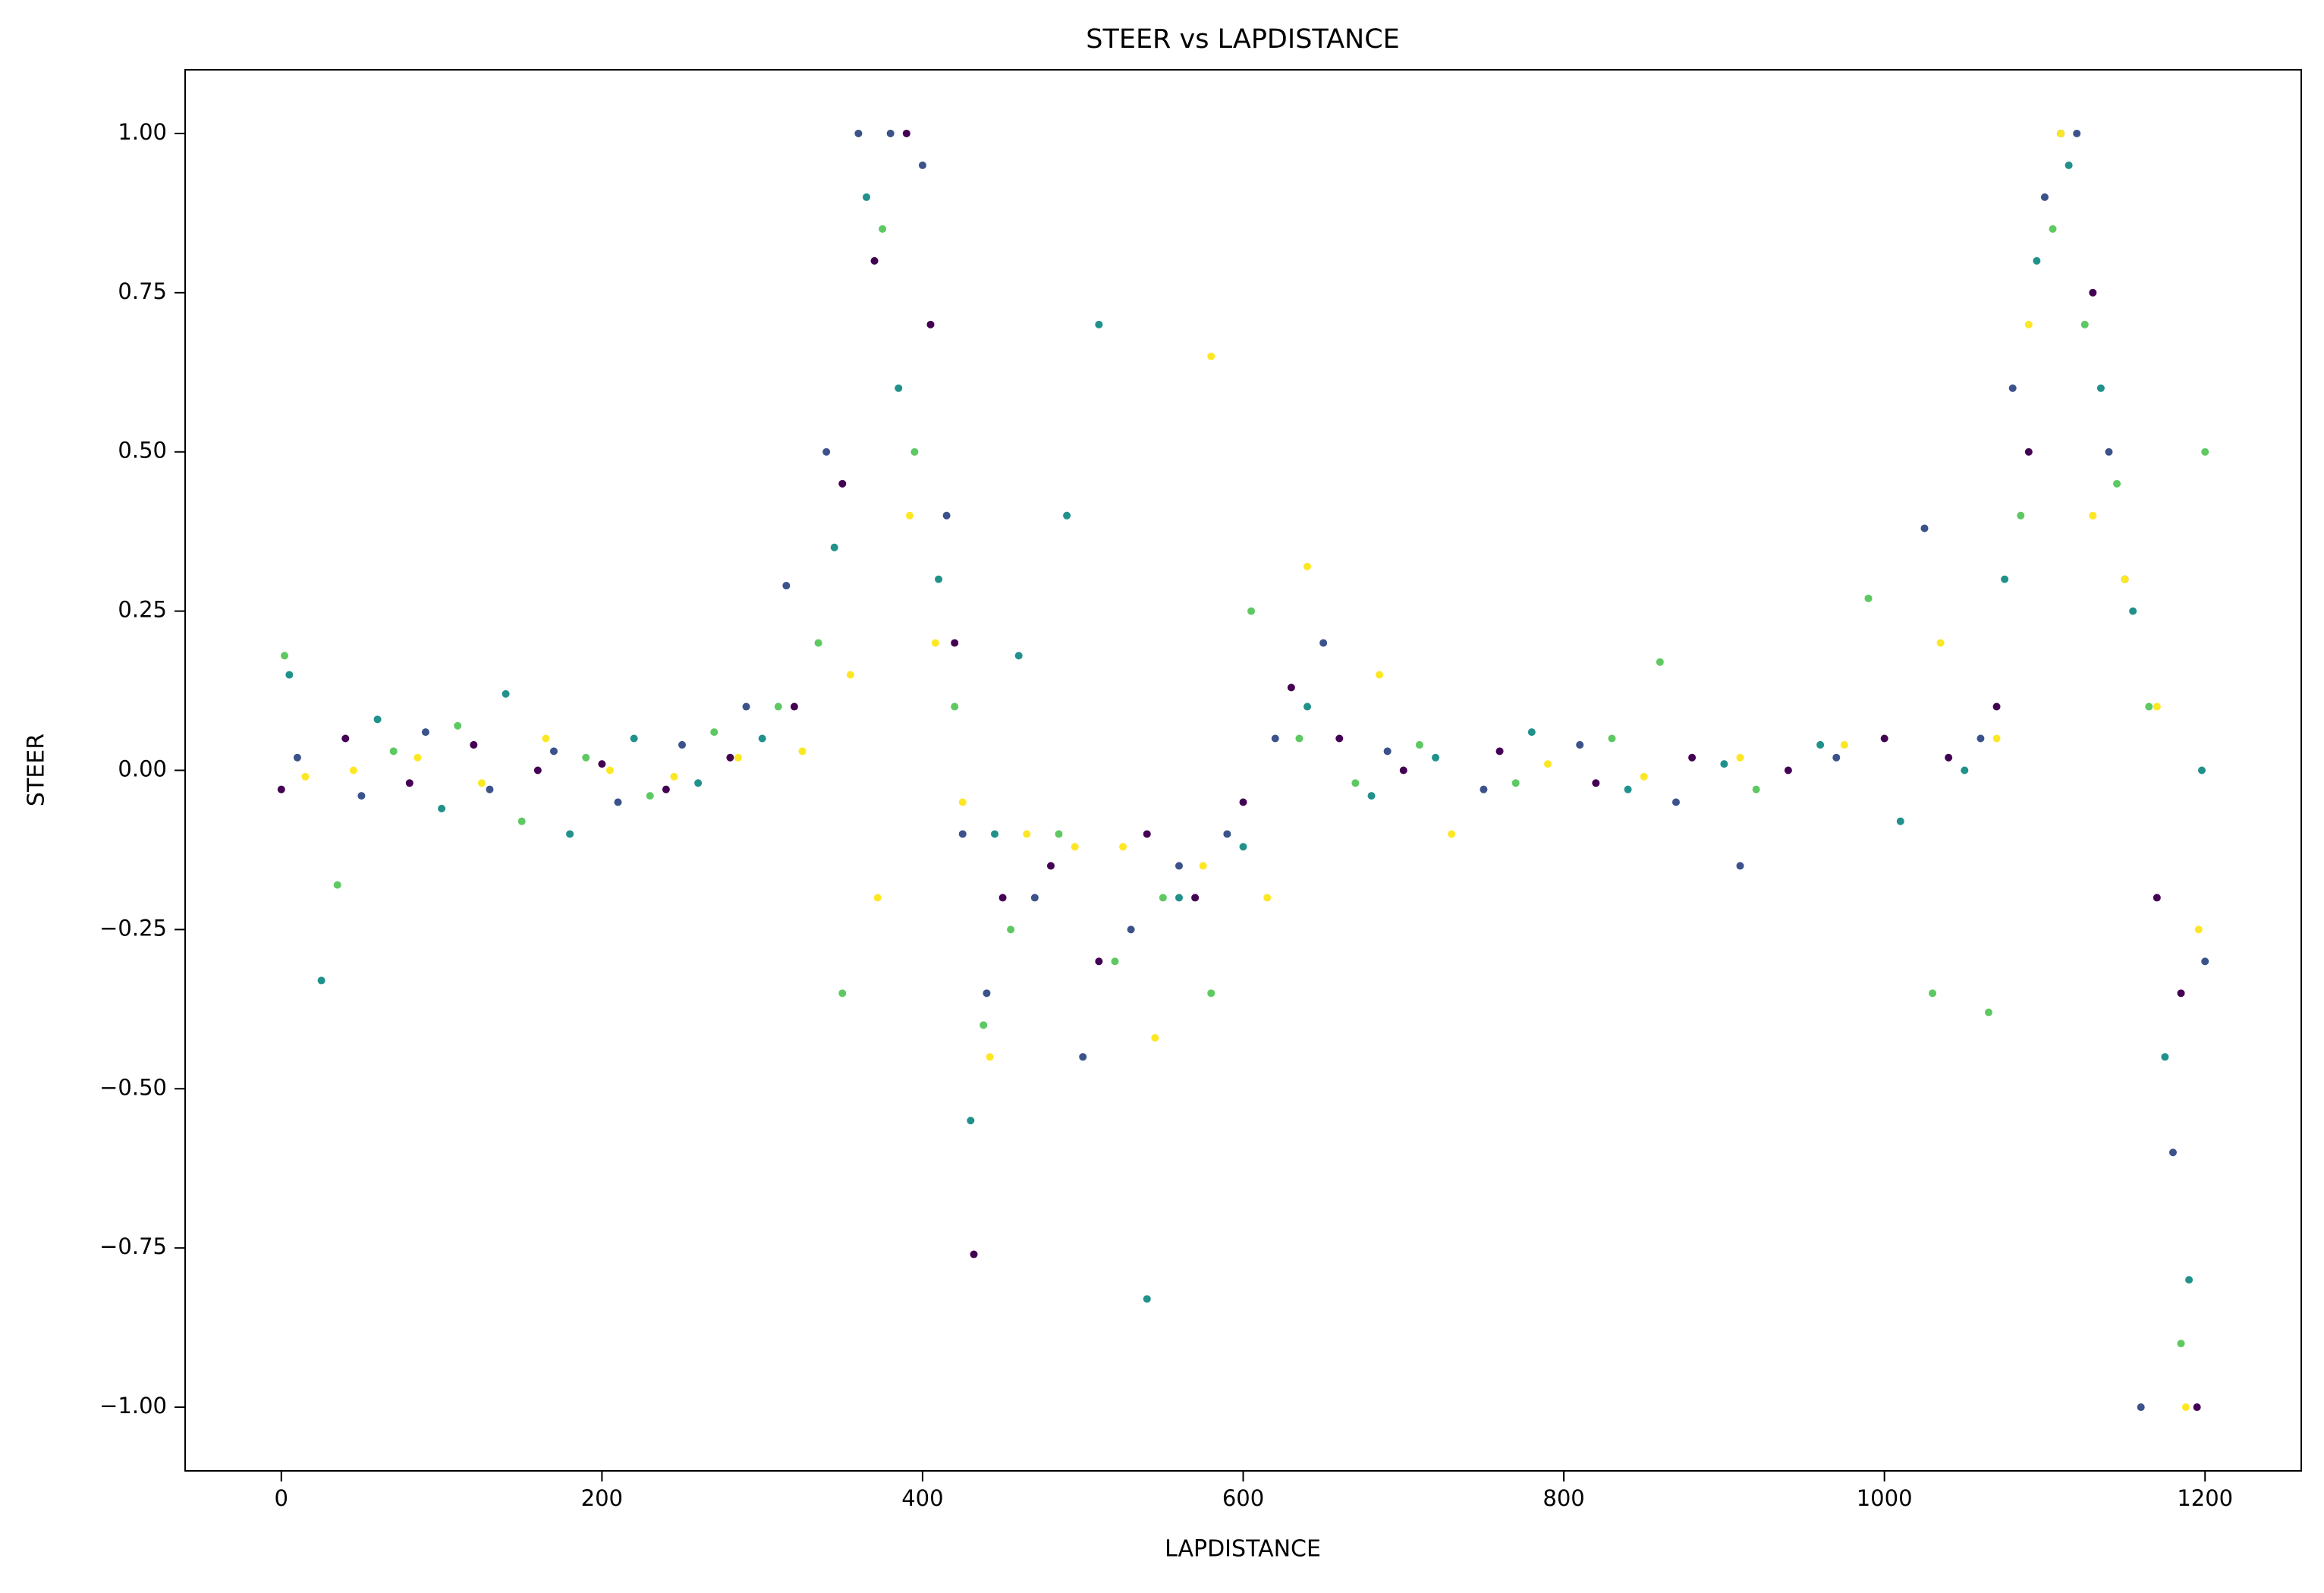  What do you see at coordinates (142, 450) in the screenshot?
I see `y-tick-label: 0.50` at bounding box center [142, 450].